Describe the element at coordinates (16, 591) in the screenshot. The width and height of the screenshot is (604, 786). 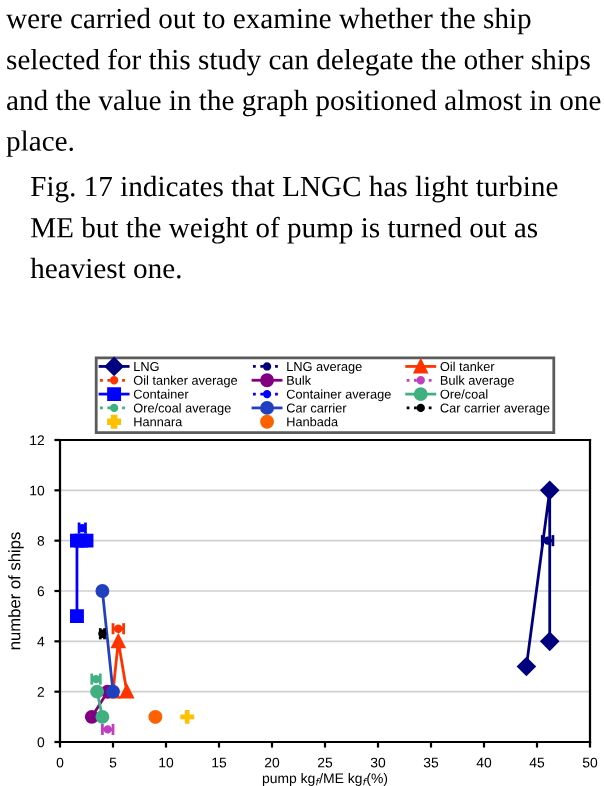
I see `y-axis-title: number of ships` at that location.